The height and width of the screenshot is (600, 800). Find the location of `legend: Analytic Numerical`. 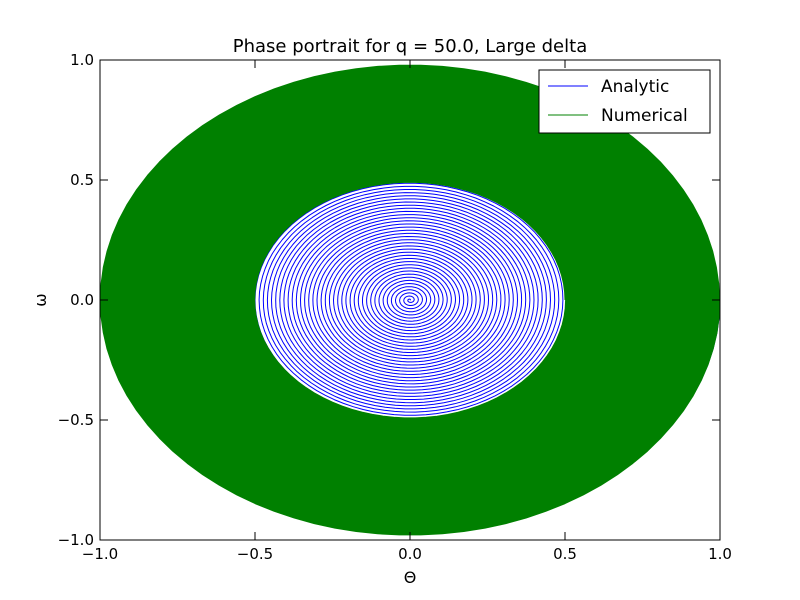

legend: Analytic Numerical is located at coordinates (624, 101).